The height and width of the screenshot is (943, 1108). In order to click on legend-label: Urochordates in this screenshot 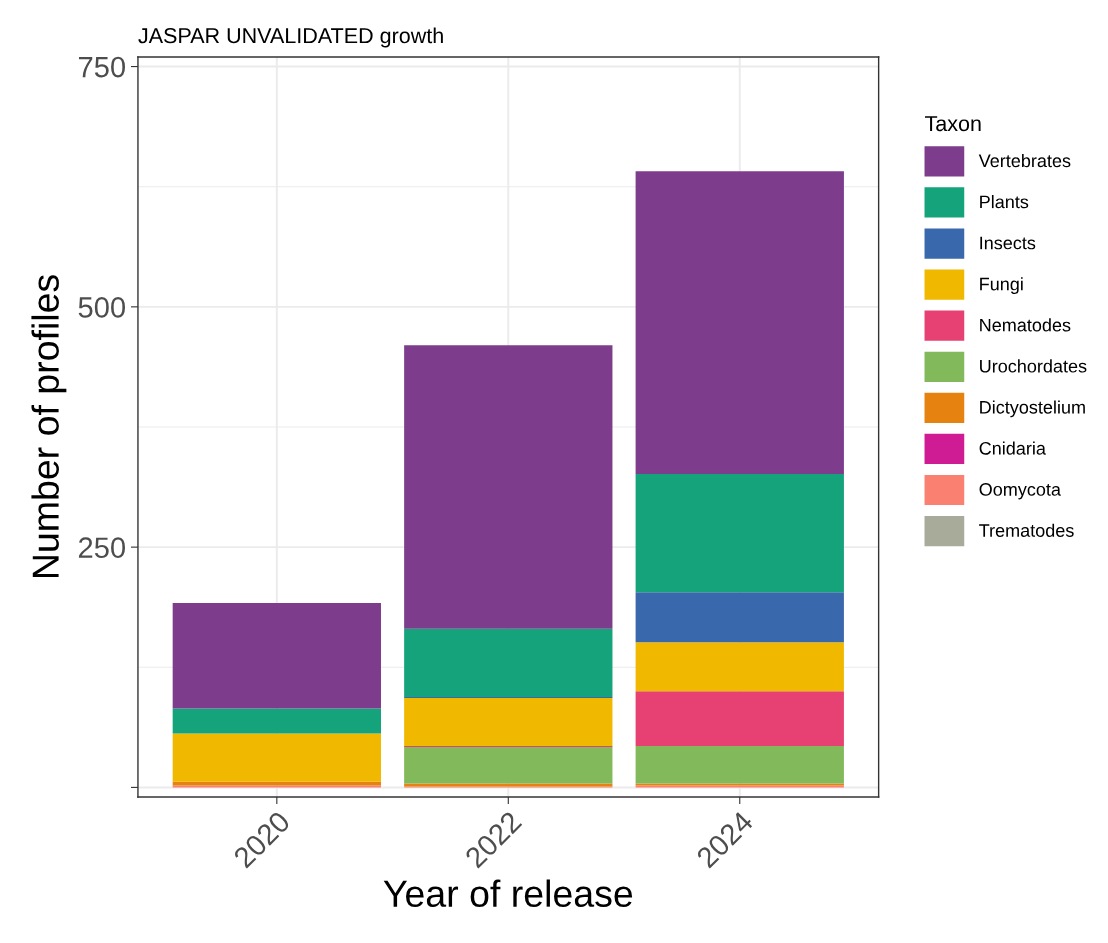, I will do `click(1033, 366)`.